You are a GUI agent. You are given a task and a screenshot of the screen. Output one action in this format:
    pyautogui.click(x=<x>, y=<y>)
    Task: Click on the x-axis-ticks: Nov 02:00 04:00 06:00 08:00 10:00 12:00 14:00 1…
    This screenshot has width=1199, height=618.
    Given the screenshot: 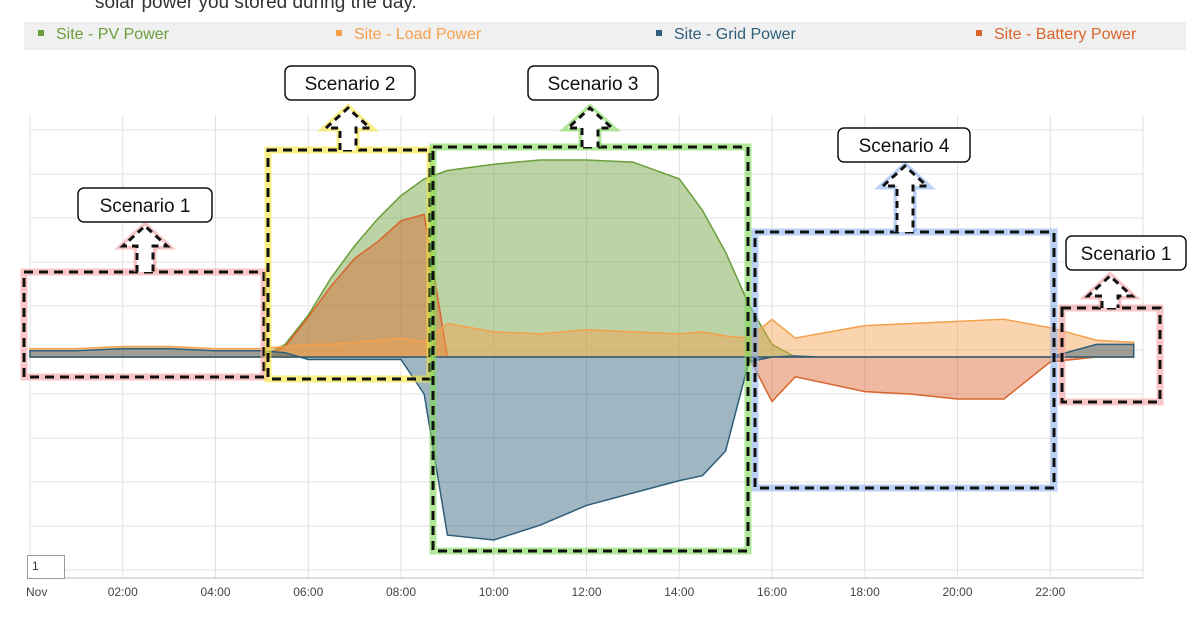 What is the action you would take?
    pyautogui.click(x=546, y=592)
    